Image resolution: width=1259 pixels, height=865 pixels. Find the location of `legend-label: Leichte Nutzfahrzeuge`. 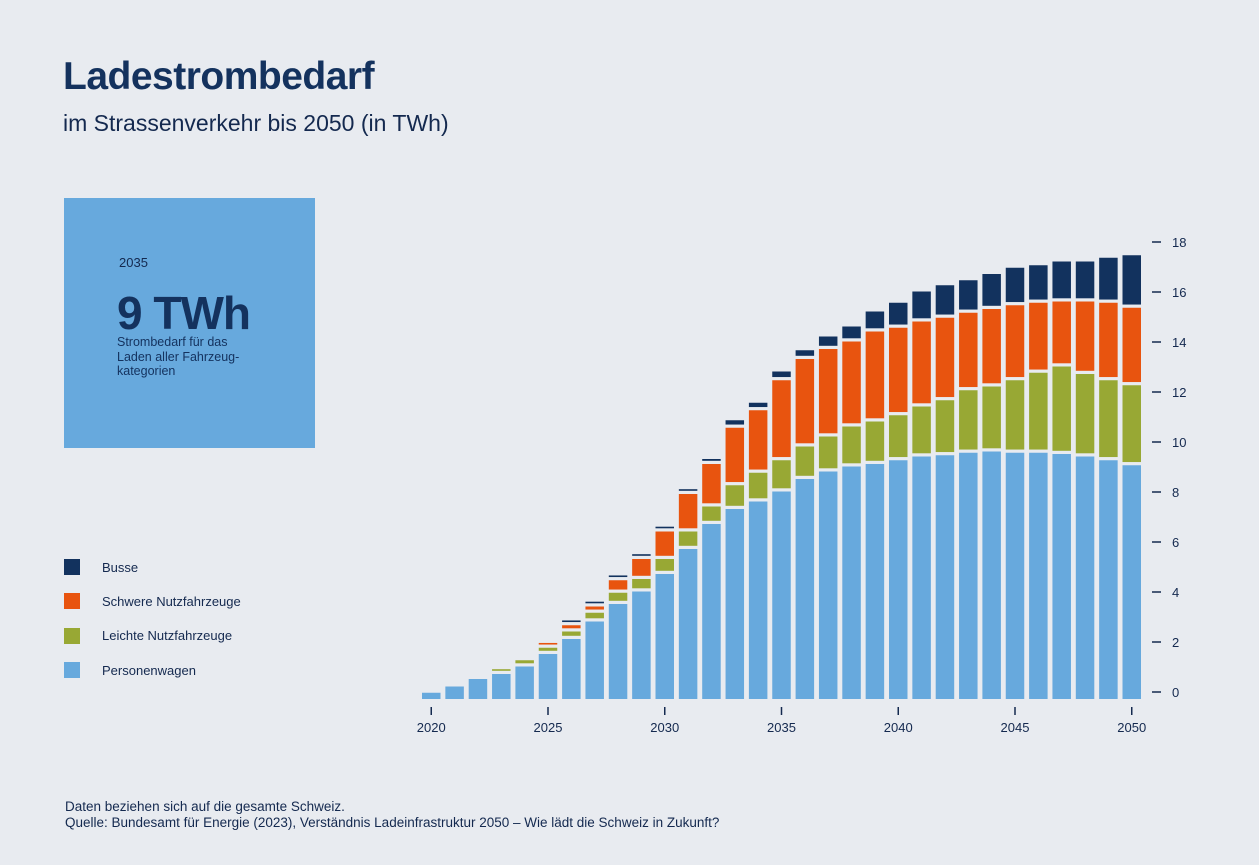

legend-label: Leichte Nutzfahrzeuge is located at coordinates (167, 636).